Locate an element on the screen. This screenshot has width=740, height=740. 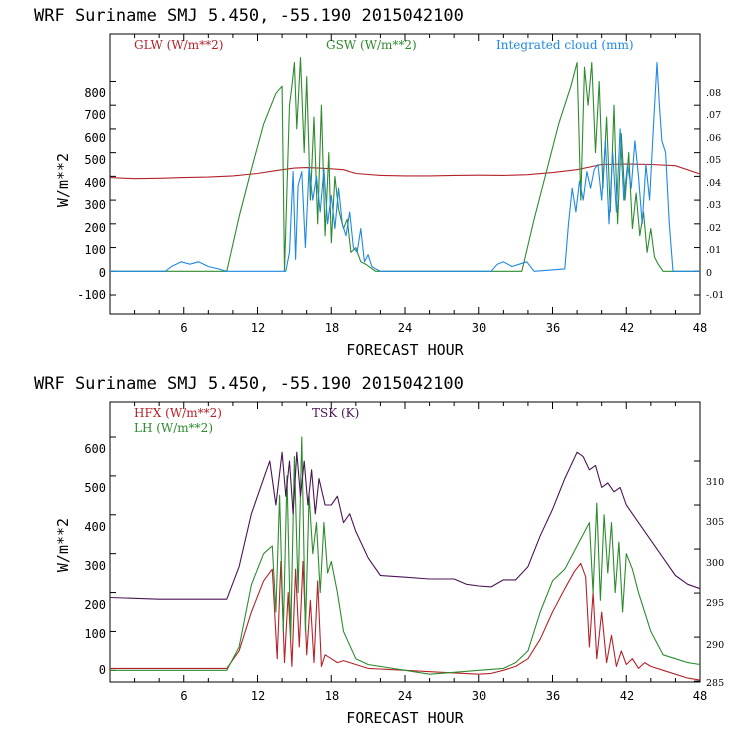
y2-tick-label: .08 is located at coordinates (713, 93).